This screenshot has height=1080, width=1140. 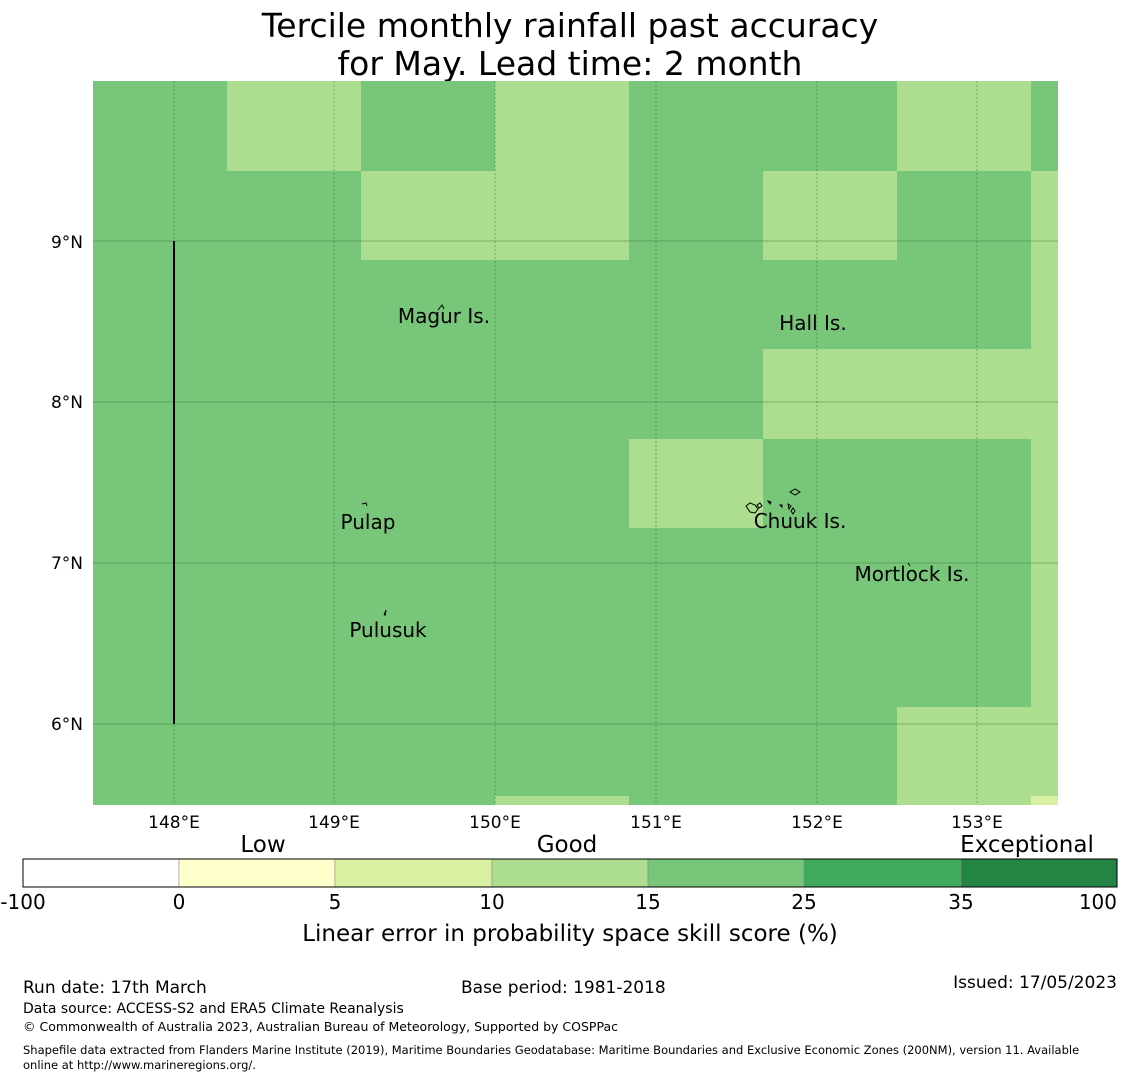 What do you see at coordinates (67, 564) in the screenshot?
I see `lat-label: 7°N` at bounding box center [67, 564].